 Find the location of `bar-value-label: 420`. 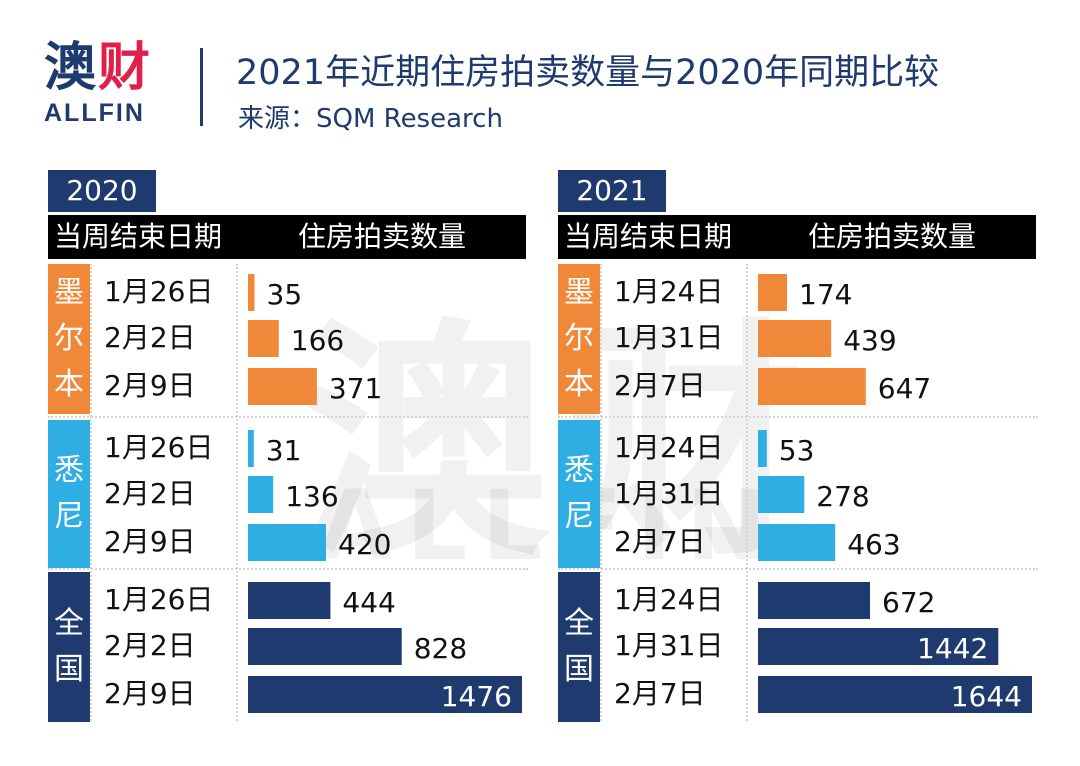

bar-value-label: 420 is located at coordinates (364, 544).